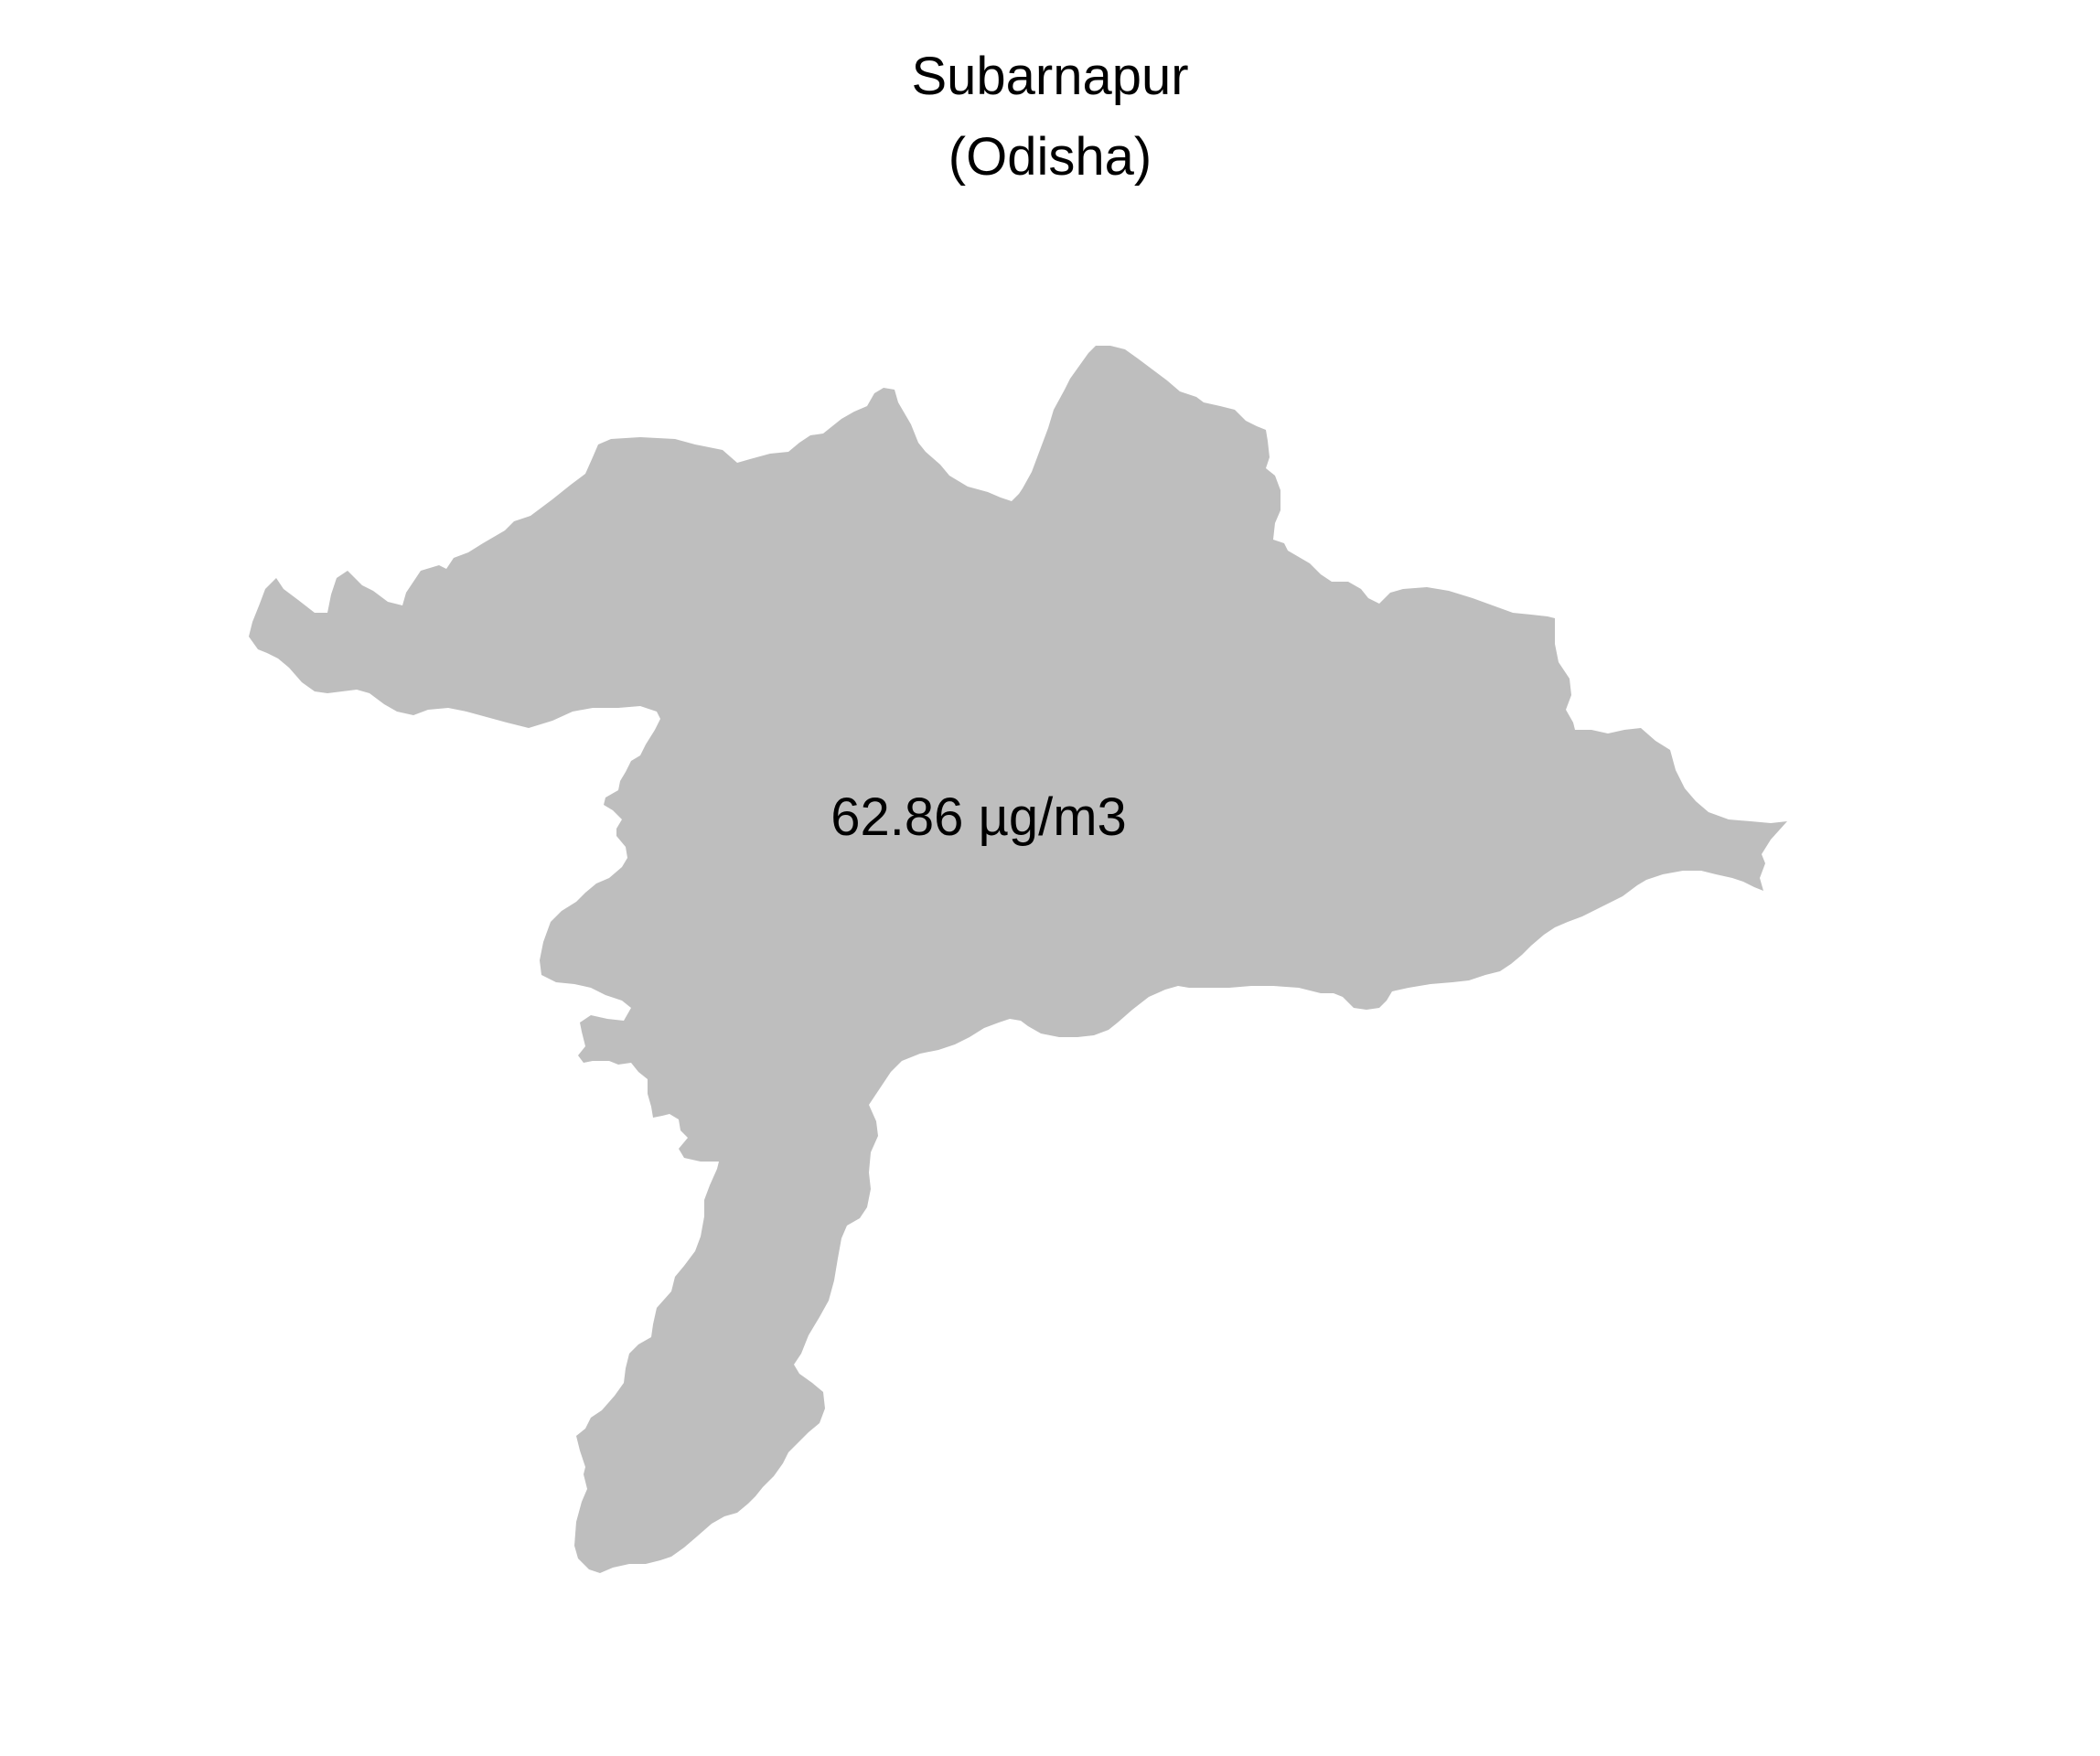  I want to click on map-subtitle: (Odisha), so click(1050, 157).